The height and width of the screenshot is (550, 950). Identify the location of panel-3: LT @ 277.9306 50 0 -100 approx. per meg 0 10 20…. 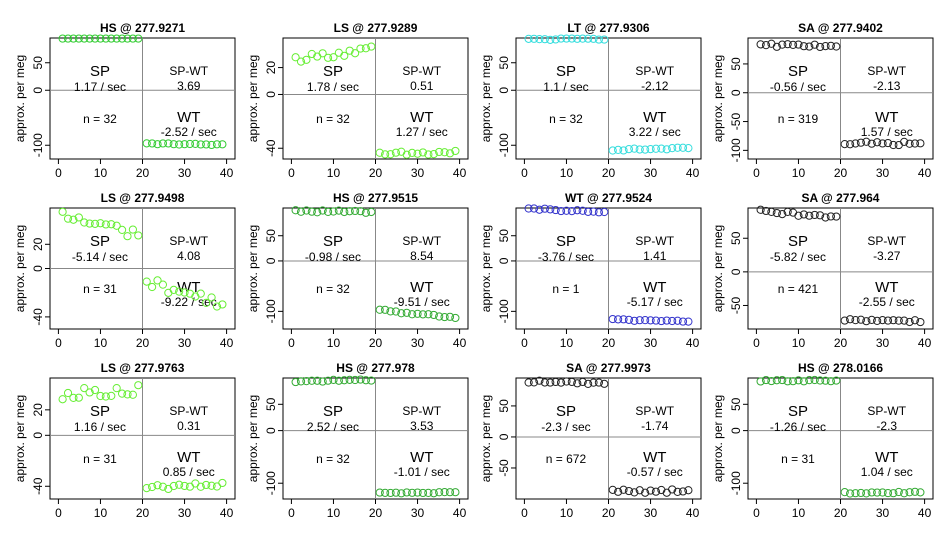
(590, 100).